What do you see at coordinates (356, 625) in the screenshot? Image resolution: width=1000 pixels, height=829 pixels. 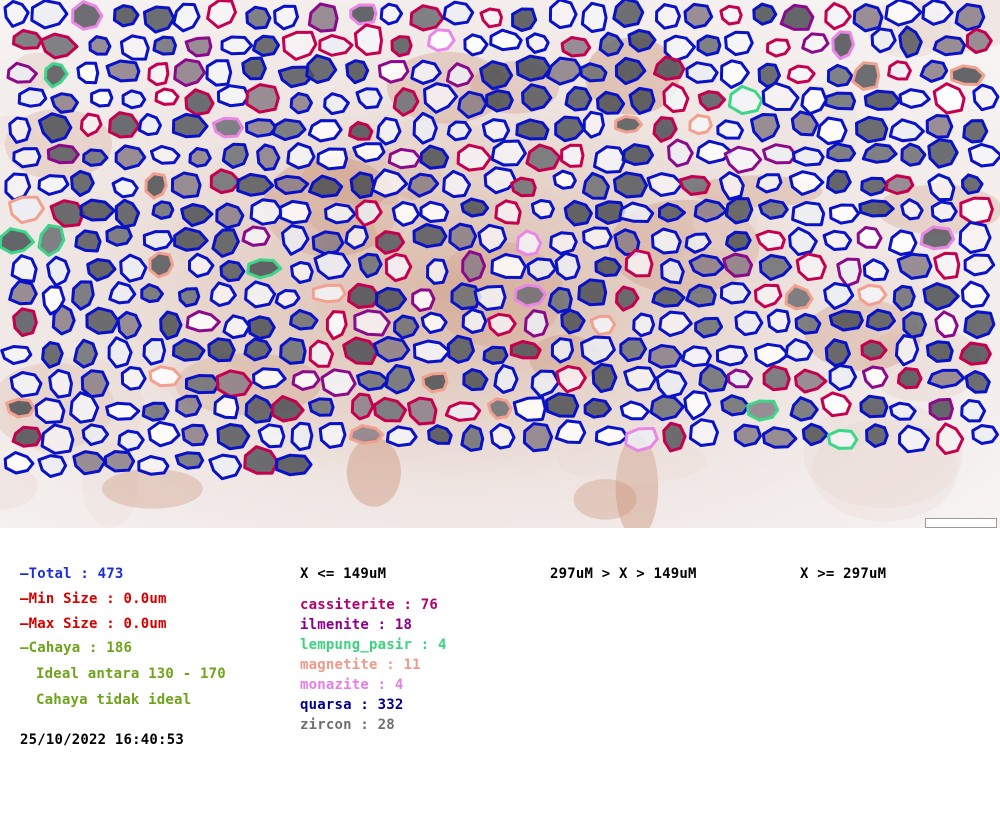 I see `mineral-ilmenite: ilmenite : 18` at bounding box center [356, 625].